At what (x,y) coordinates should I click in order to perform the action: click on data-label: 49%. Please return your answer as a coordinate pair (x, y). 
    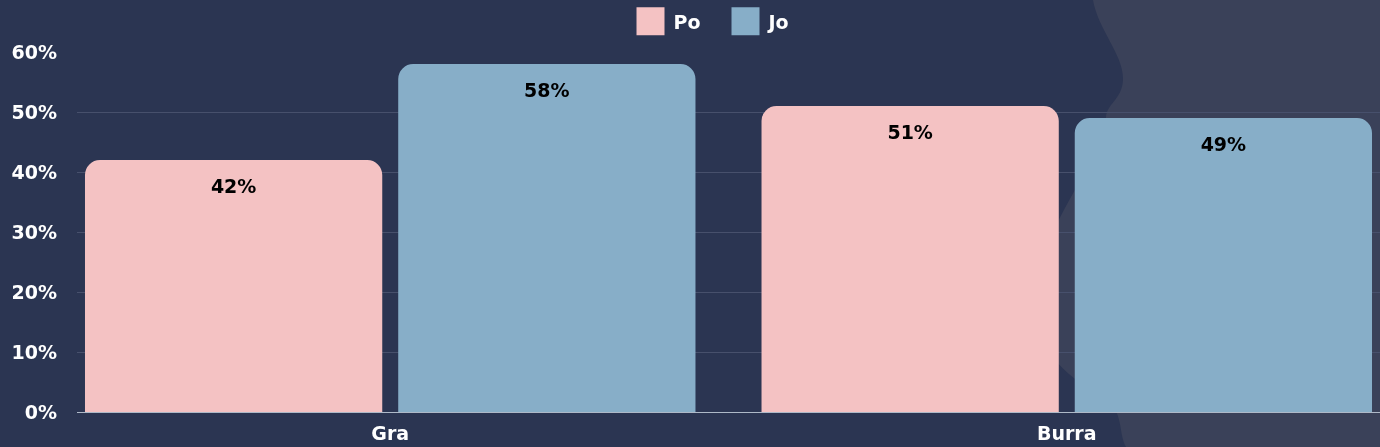
    Looking at the image, I should click on (1223, 144).